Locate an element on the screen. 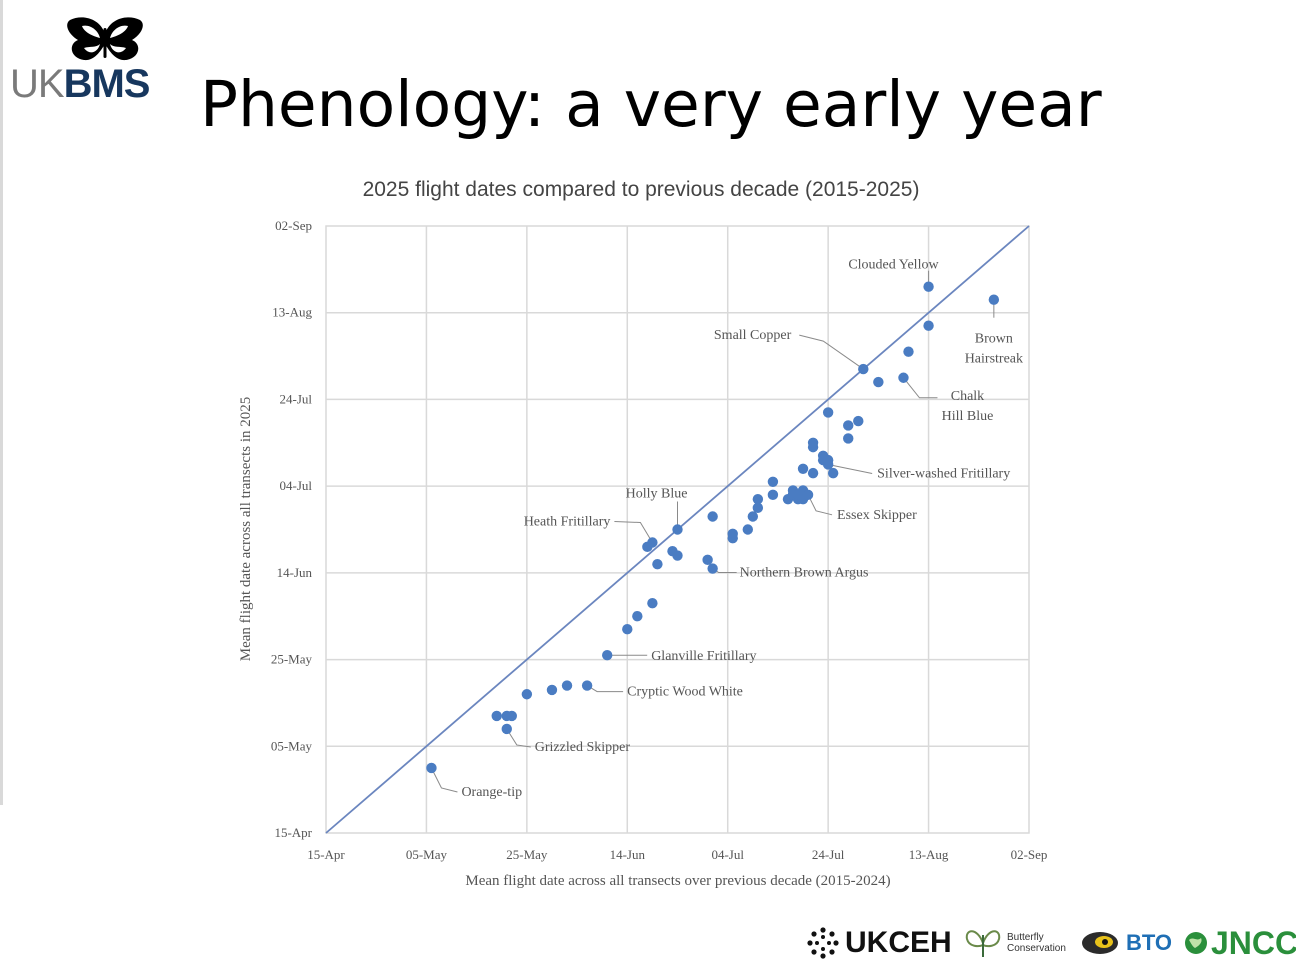 The image size is (1296, 973). x-tick-label: 14-Jun is located at coordinates (628, 854).